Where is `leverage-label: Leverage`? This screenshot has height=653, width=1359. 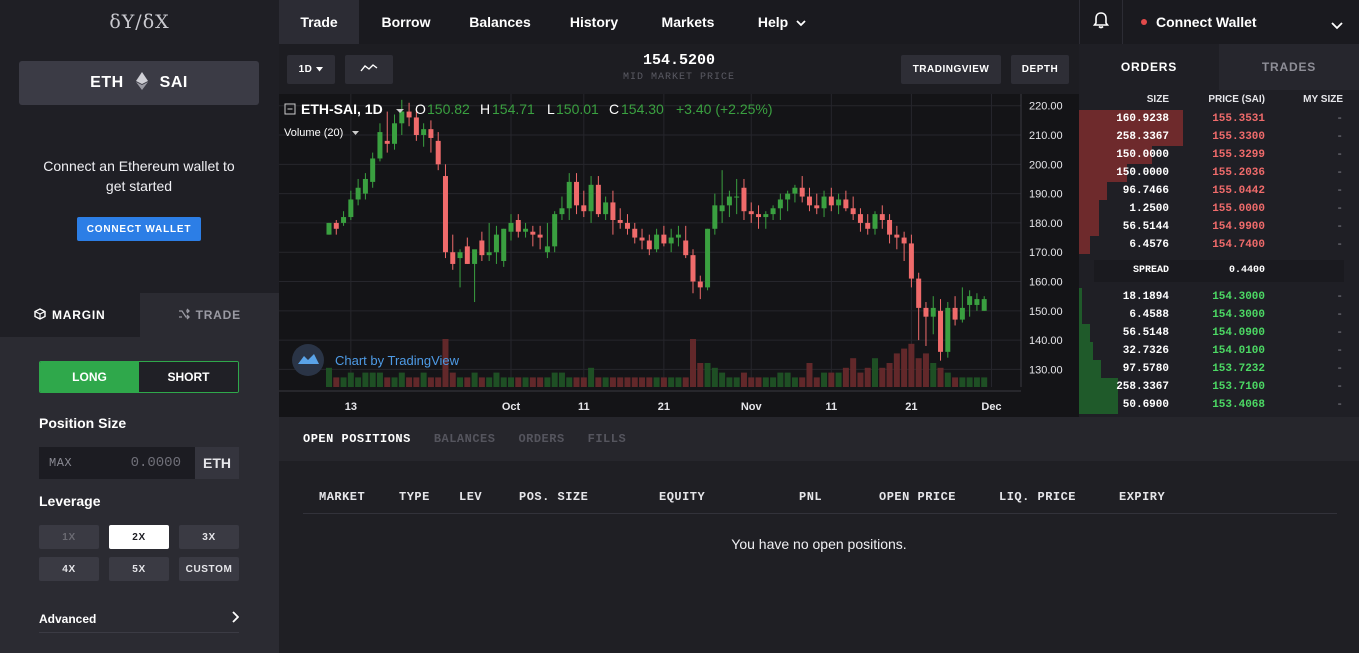
leverage-label: Leverage is located at coordinates (70, 501).